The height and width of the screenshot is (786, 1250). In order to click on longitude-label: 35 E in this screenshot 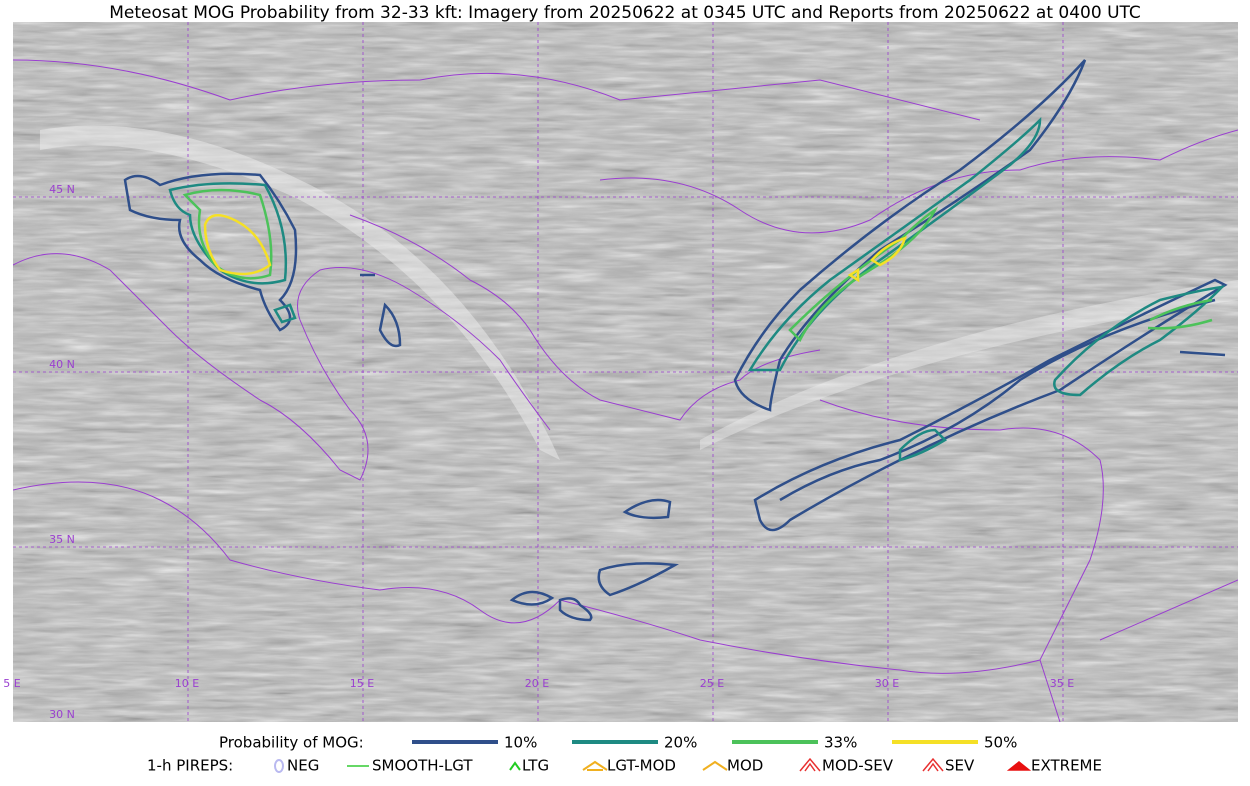, I will do `click(1062, 683)`.